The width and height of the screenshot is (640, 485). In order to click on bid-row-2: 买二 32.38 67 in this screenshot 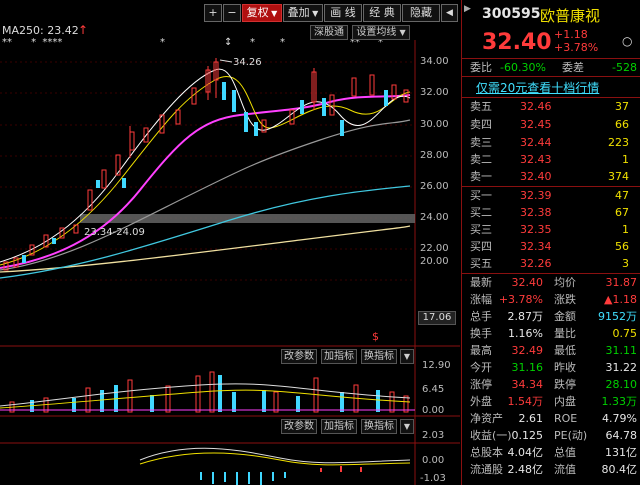, I will do `click(551, 212)`.